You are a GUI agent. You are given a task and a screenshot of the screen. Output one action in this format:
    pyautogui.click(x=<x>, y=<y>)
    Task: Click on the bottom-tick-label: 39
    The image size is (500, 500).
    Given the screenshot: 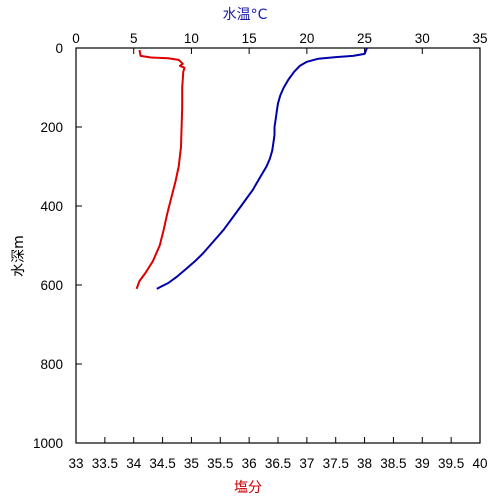 What is the action you would take?
    pyautogui.click(x=422, y=463)
    